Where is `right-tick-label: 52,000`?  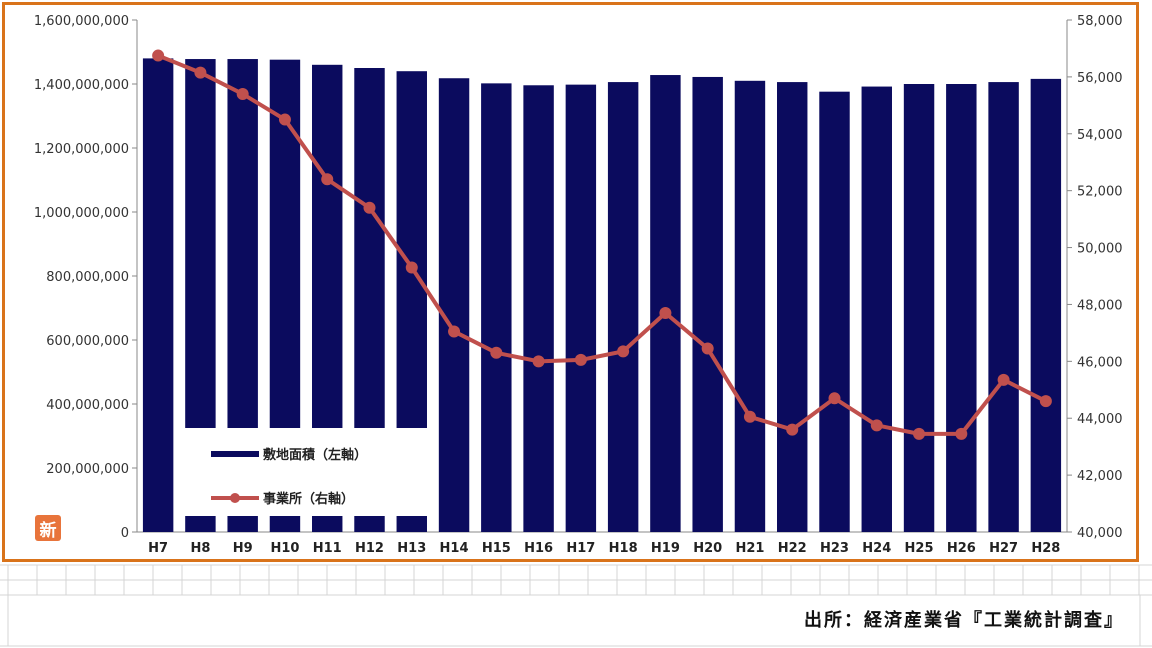 right-tick-label: 52,000 is located at coordinates (1100, 192).